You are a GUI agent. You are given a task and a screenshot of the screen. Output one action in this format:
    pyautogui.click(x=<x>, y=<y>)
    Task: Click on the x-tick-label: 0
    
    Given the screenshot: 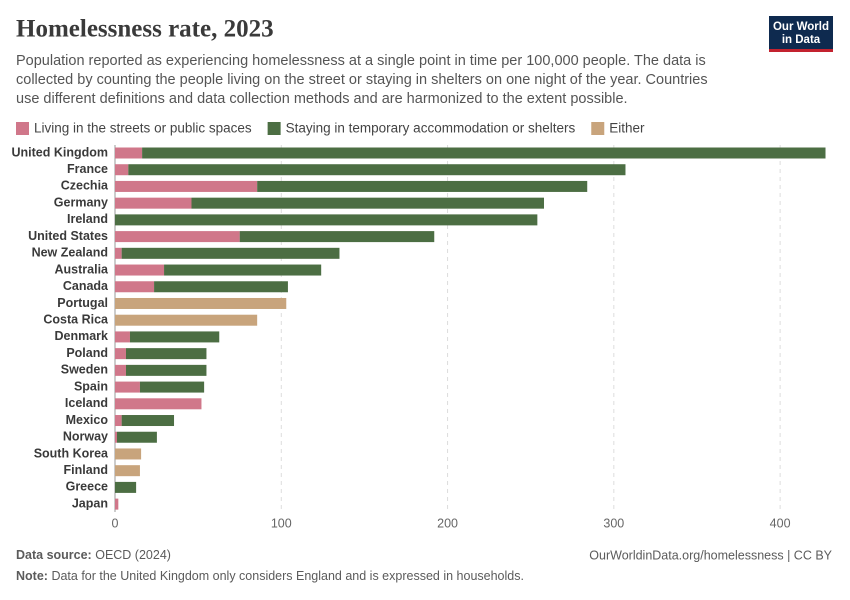 What is the action you would take?
    pyautogui.click(x=115, y=523)
    